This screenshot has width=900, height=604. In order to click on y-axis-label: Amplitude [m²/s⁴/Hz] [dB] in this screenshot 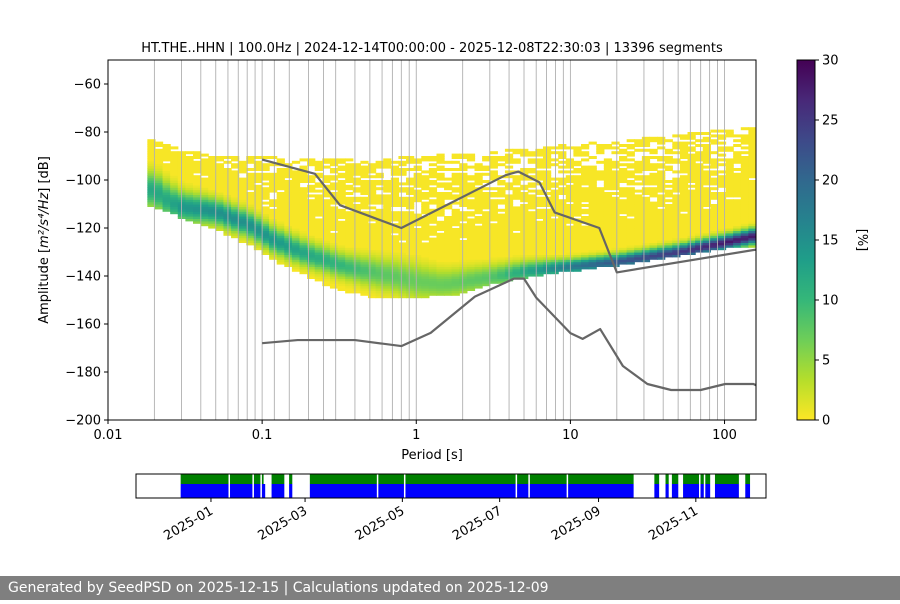, I will do `click(44, 240)`.